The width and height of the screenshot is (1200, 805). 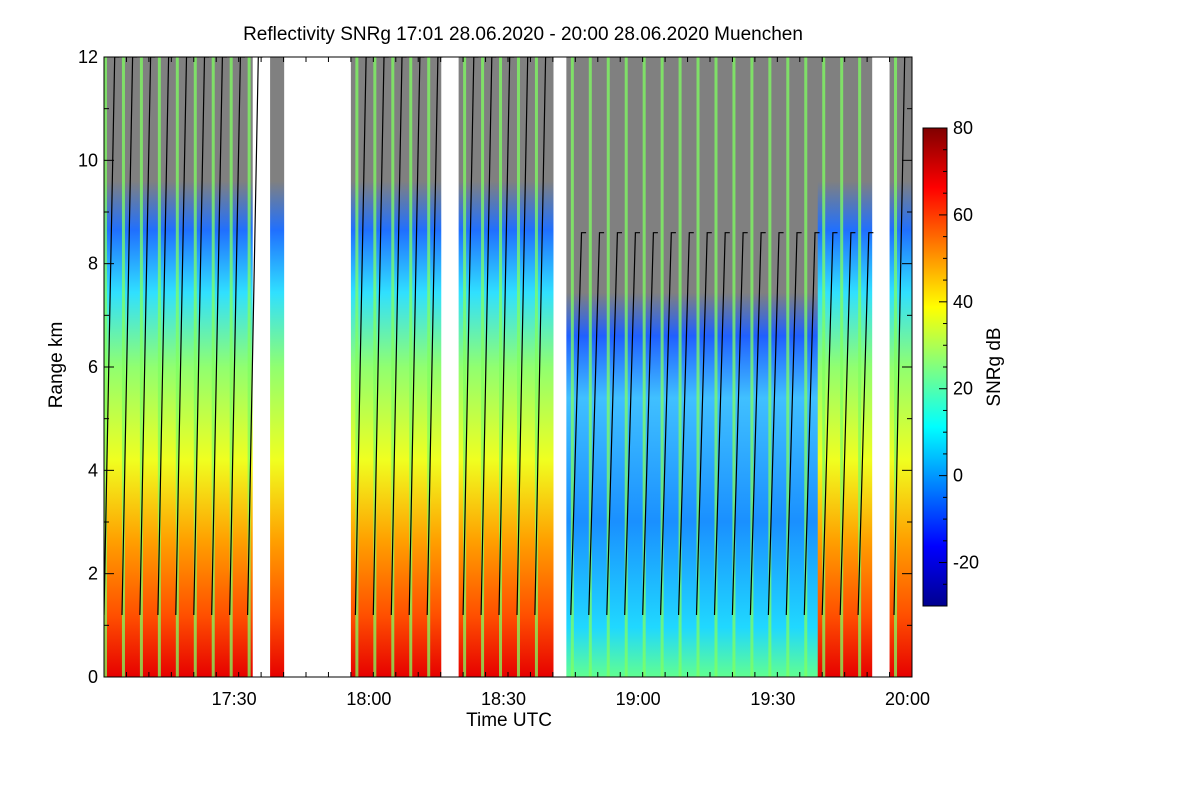 What do you see at coordinates (368, 699) in the screenshot?
I see `x-tick-label: 18:00` at bounding box center [368, 699].